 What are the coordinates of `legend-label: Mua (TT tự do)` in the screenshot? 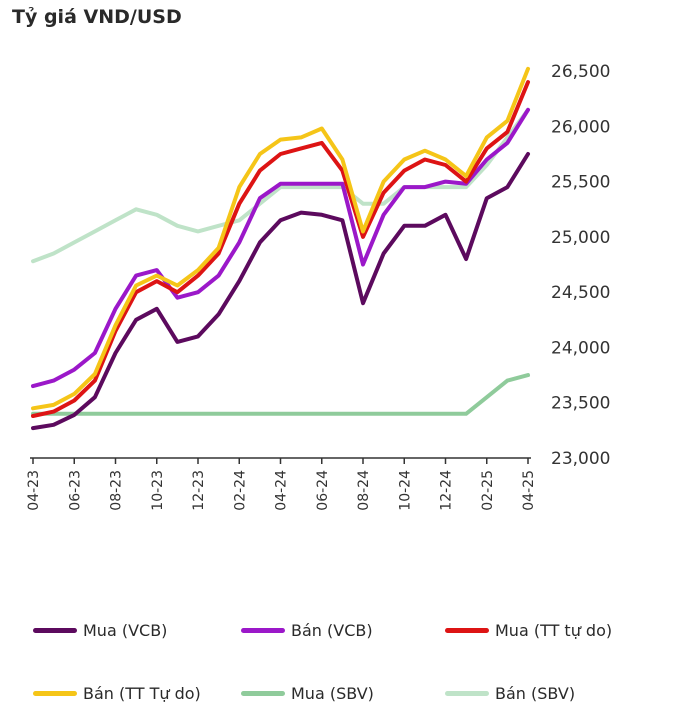 It's located at (554, 630).